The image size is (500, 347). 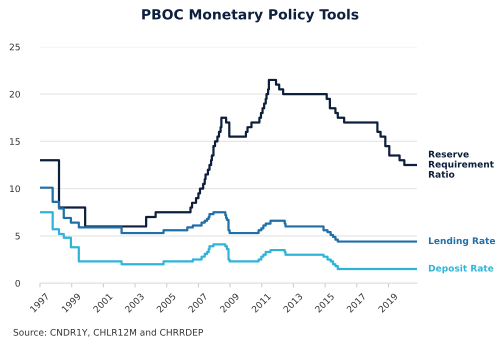 What do you see at coordinates (15, 188) in the screenshot?
I see `y-tick-label: 10` at bounding box center [15, 188].